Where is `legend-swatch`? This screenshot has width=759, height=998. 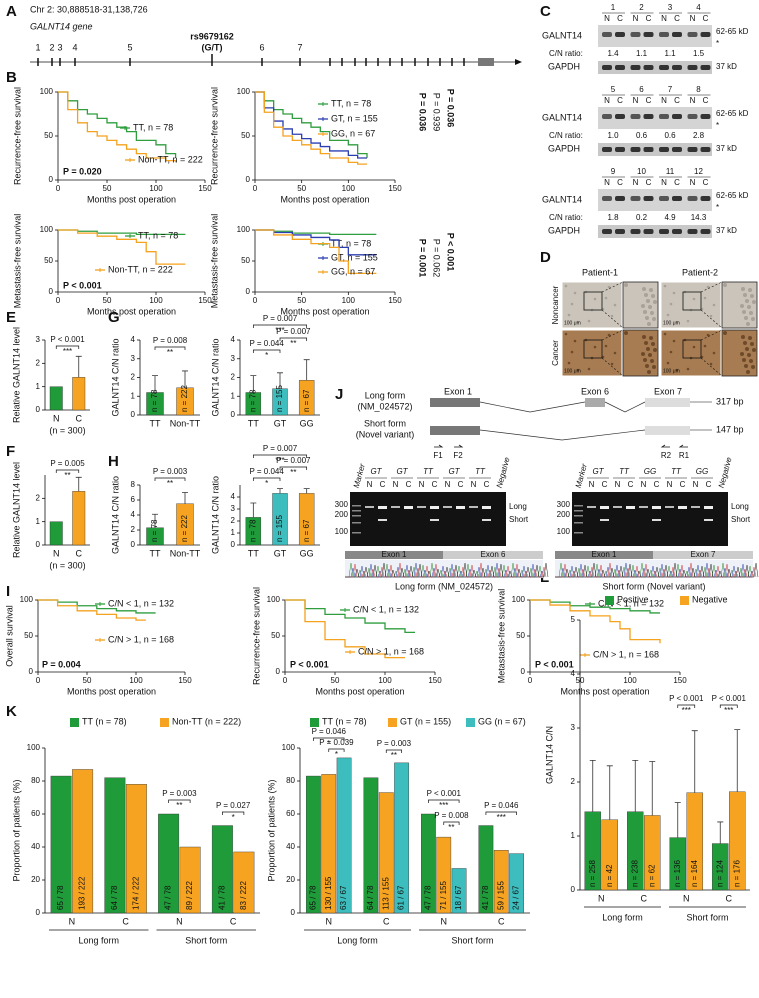 legend-swatch is located at coordinates (164, 722).